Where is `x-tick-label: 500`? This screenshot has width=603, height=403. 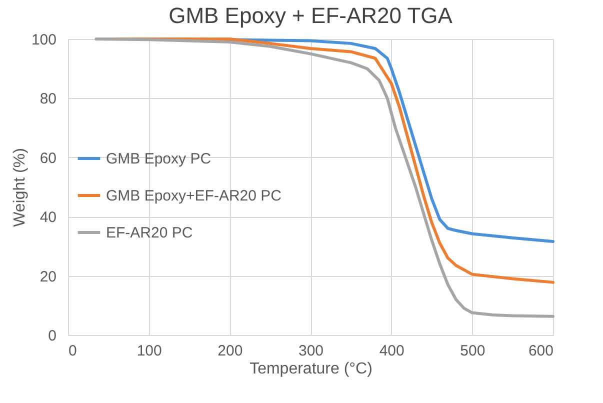
x-tick-label: 500 is located at coordinates (473, 351).